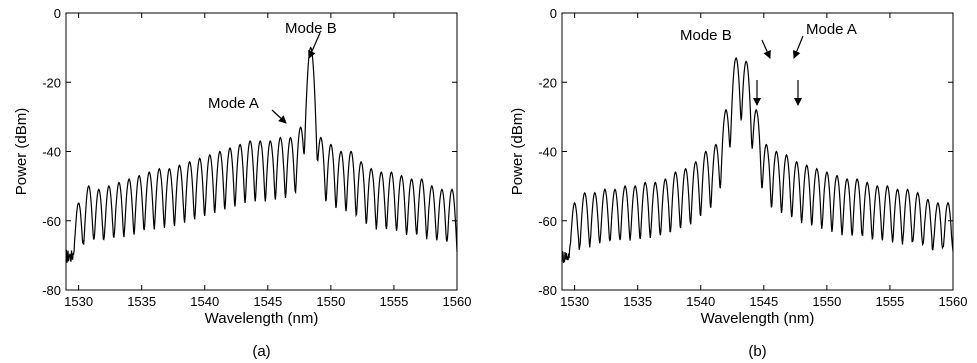 This screenshot has height=363, width=977. What do you see at coordinates (261, 351) in the screenshot?
I see `panel-caption: (a)` at bounding box center [261, 351].